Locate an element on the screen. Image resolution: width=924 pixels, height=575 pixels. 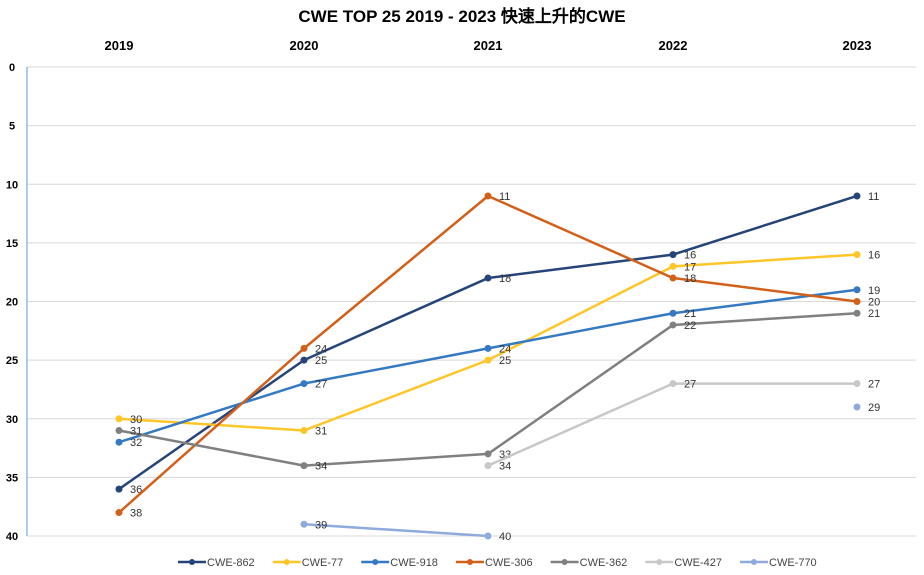
y-tick-label: 35 is located at coordinates (12, 478).